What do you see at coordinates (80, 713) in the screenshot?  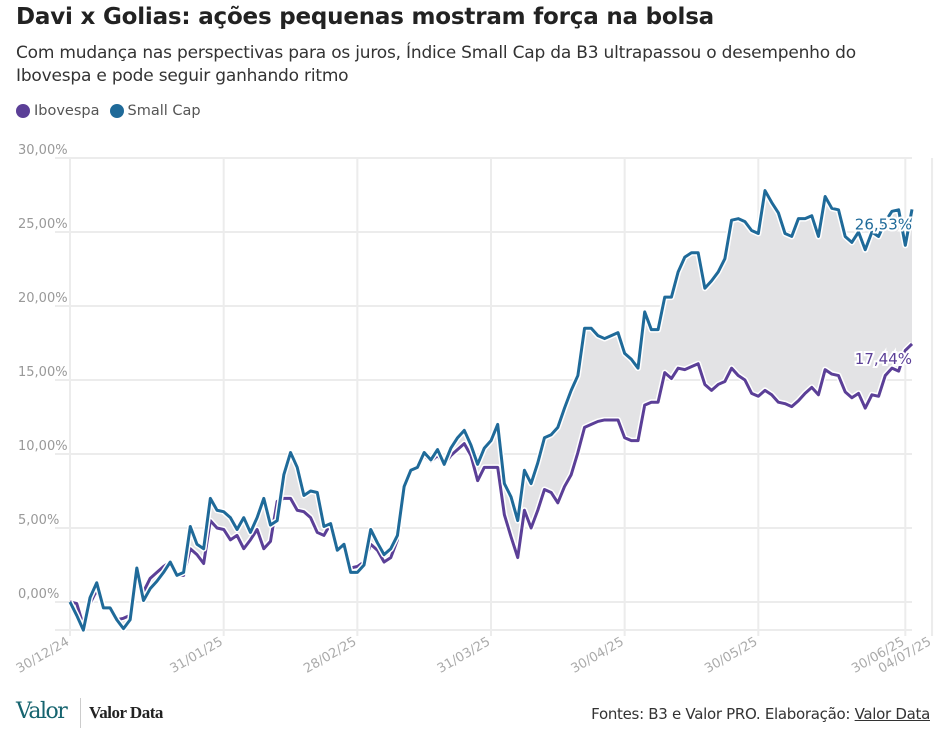 I see `footer-divider` at bounding box center [80, 713].